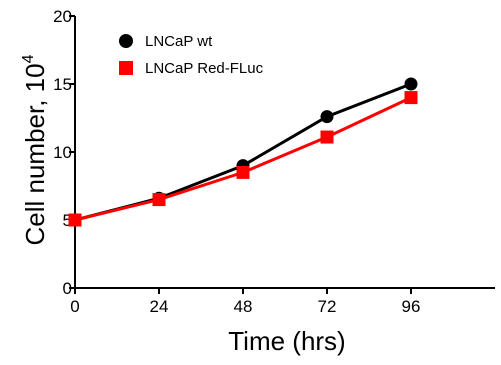  What do you see at coordinates (179, 41) in the screenshot?
I see `legend-label-wt: LNCaP wt` at bounding box center [179, 41].